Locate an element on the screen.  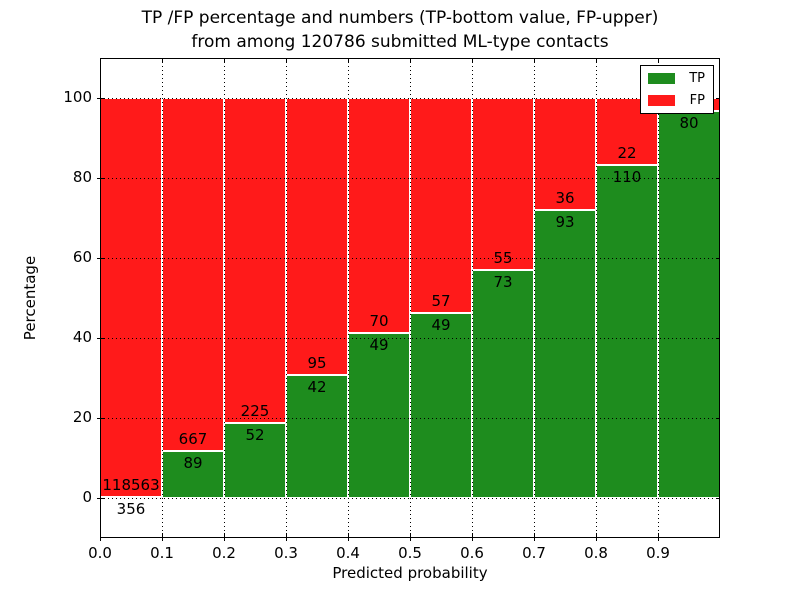
x-tick-label: 0.0 is located at coordinates (100, 553).